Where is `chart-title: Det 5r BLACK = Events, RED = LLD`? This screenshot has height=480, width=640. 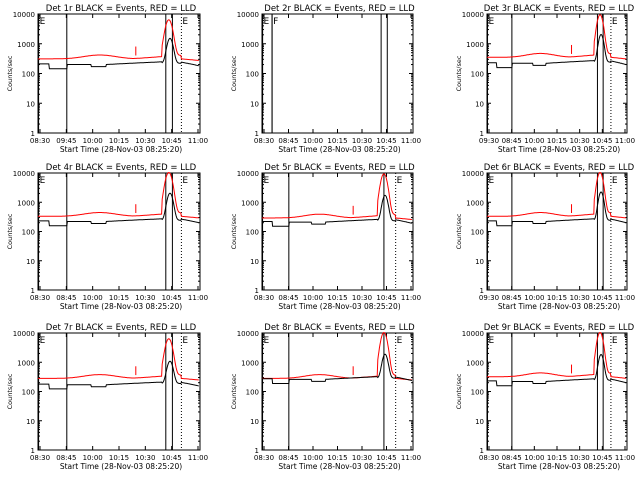
chart-title: Det 5r BLACK = Events, RED = LLD is located at coordinates (339, 168).